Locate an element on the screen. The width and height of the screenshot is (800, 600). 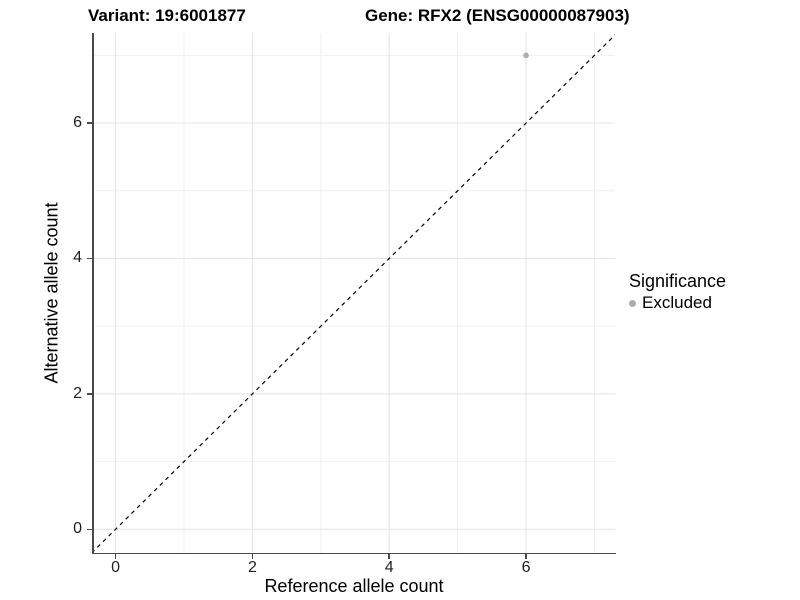
legend: Significance Excluded is located at coordinates (677, 292).